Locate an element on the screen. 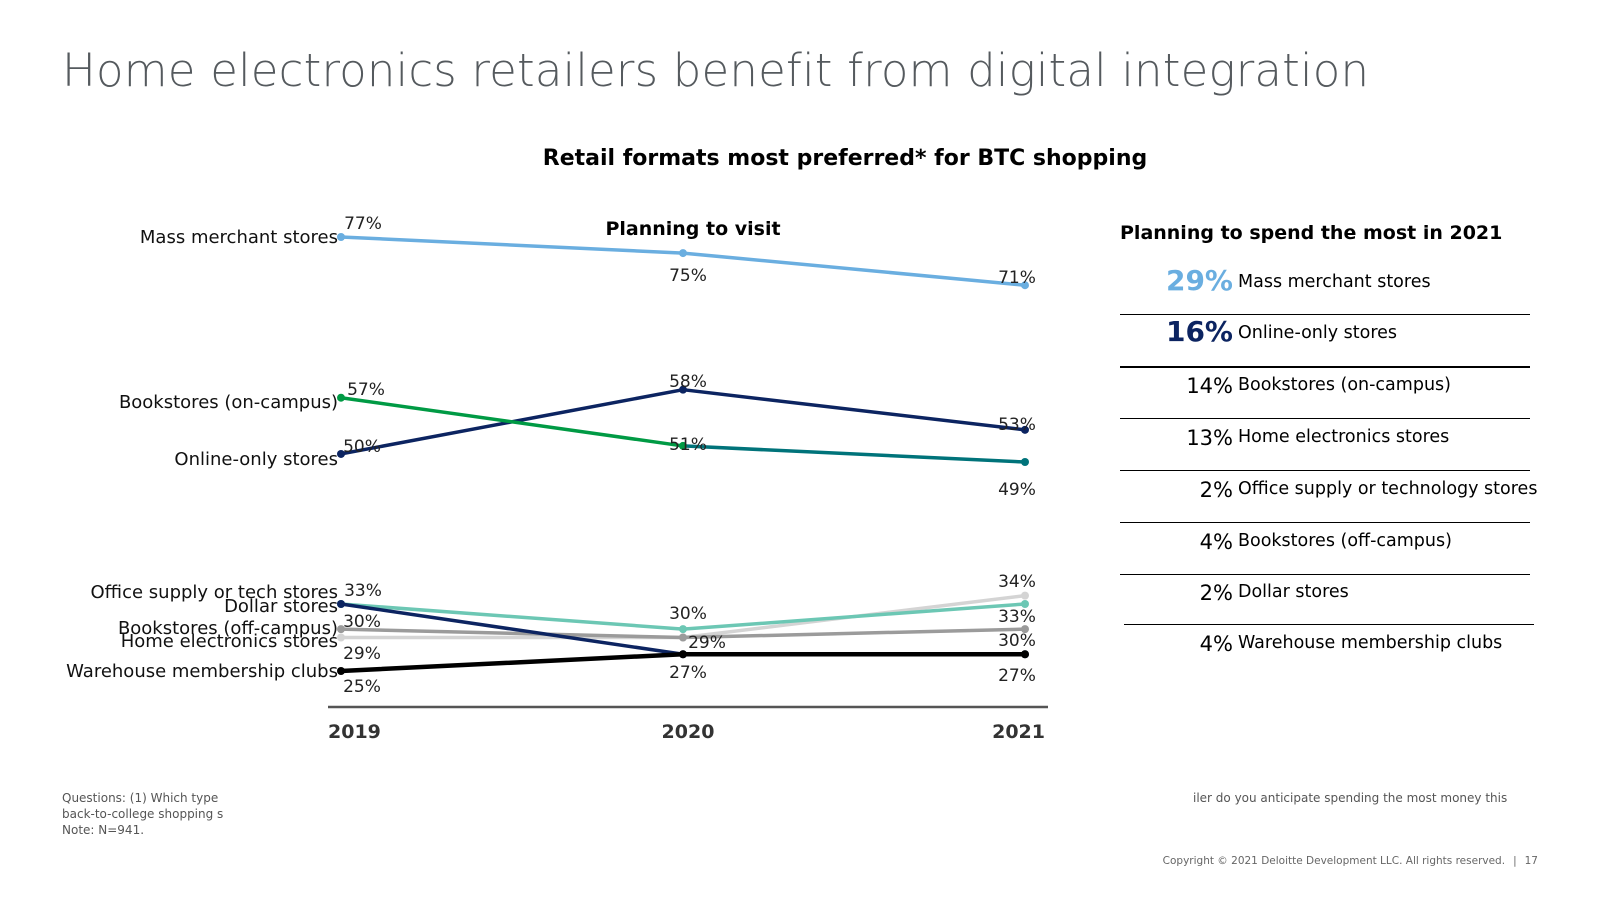 This screenshot has width=1600, height=900. data-label: 77% is located at coordinates (363, 224).